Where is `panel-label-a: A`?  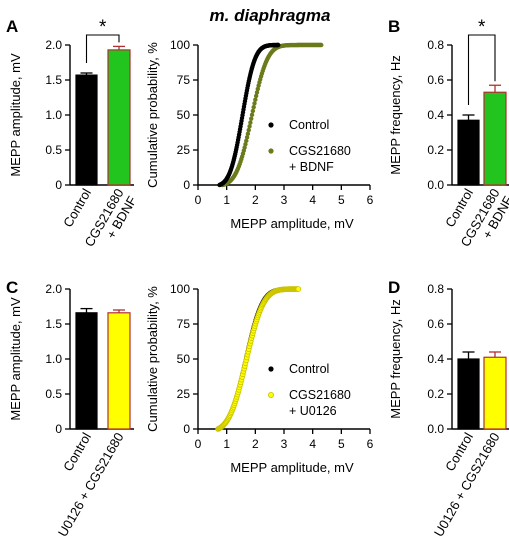
panel-label-a: A is located at coordinates (12, 26).